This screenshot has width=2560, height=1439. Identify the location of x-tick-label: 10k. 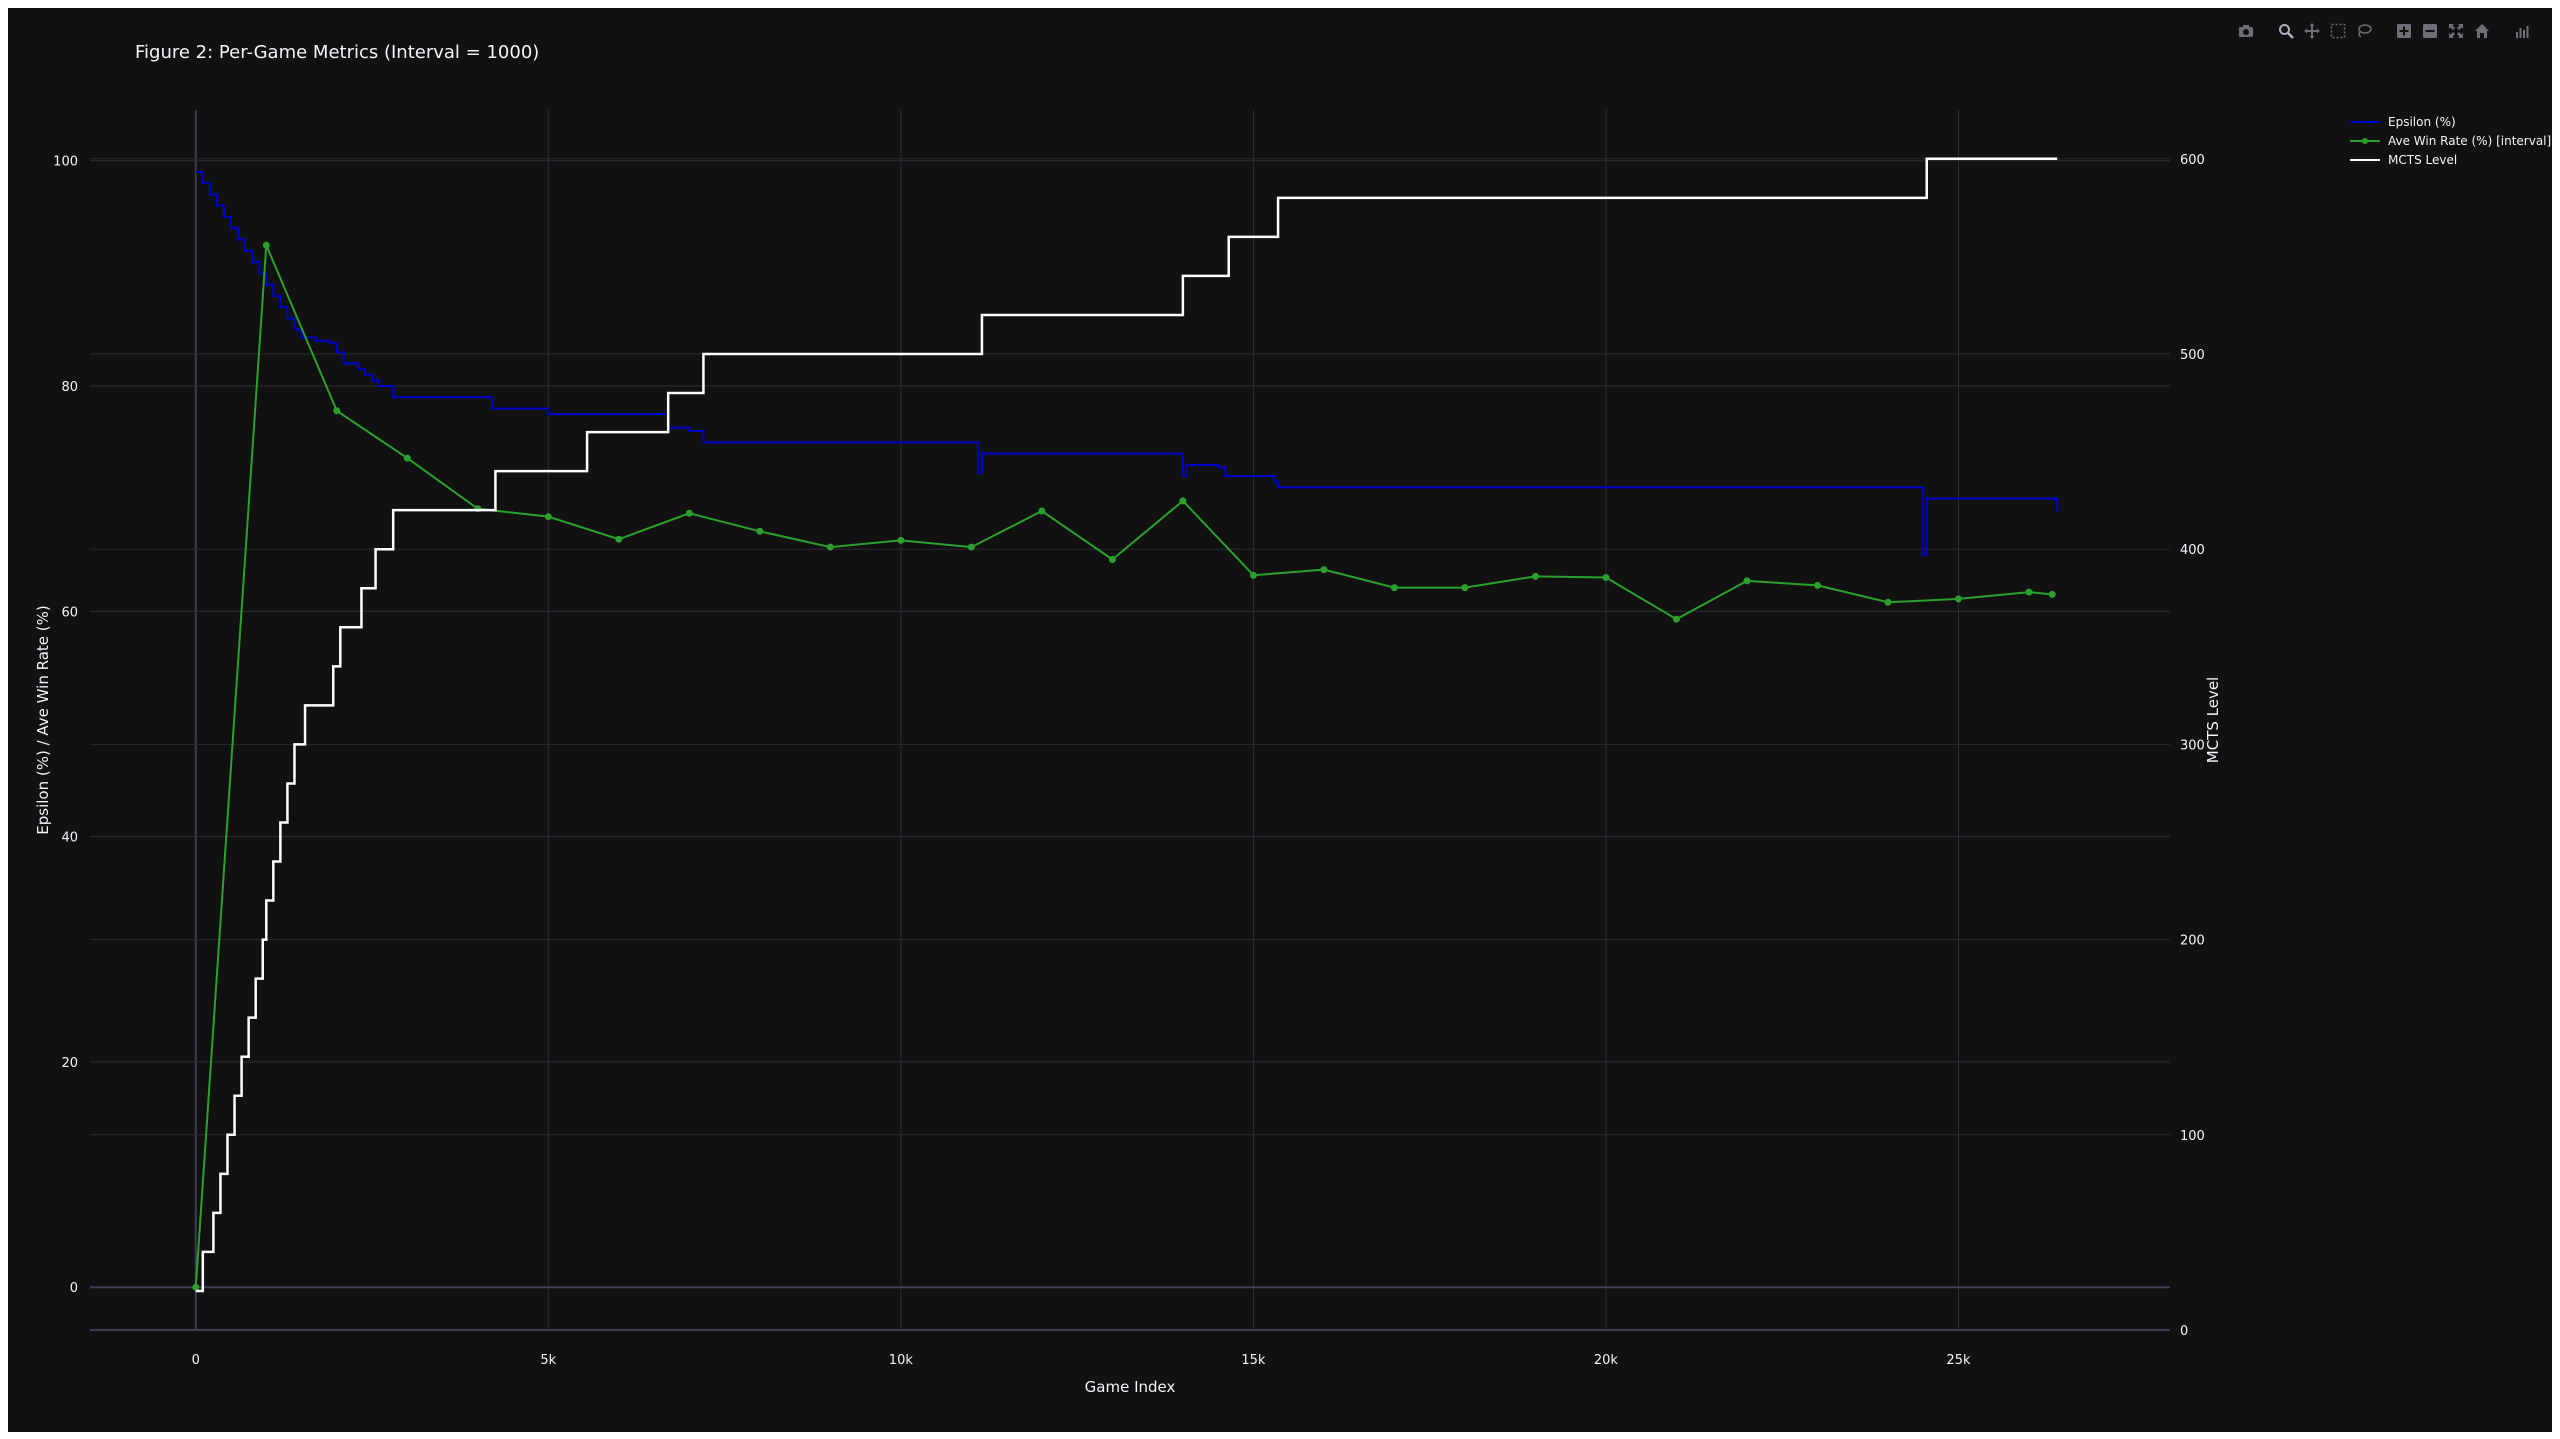
(901, 1360).